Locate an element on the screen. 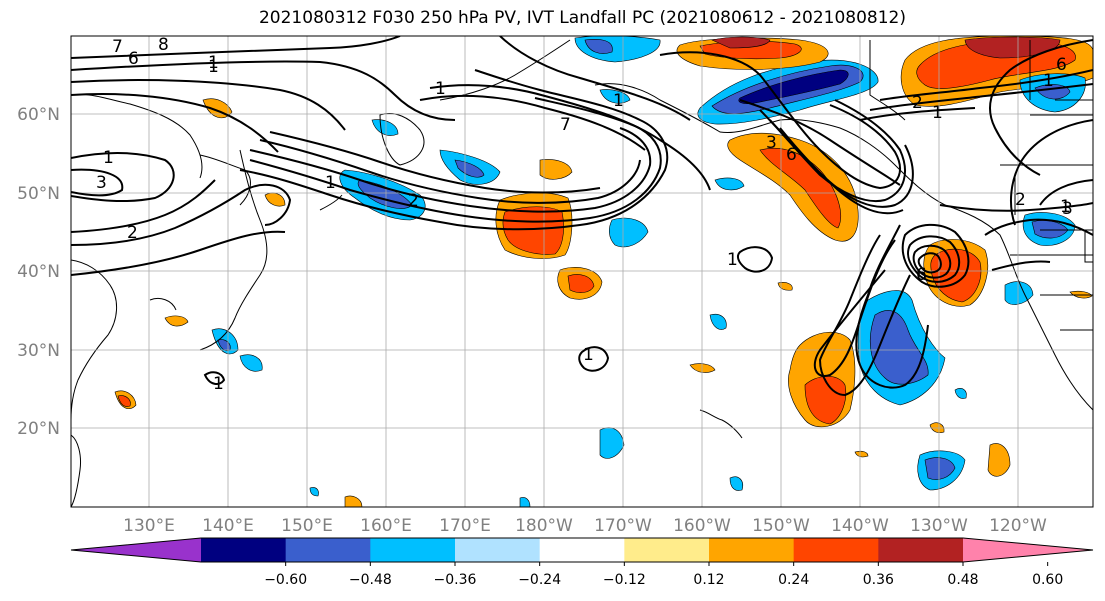 Image resolution: width=1105 pixels, height=601 pixels. lon-tick-label: 160°E is located at coordinates (386, 526).